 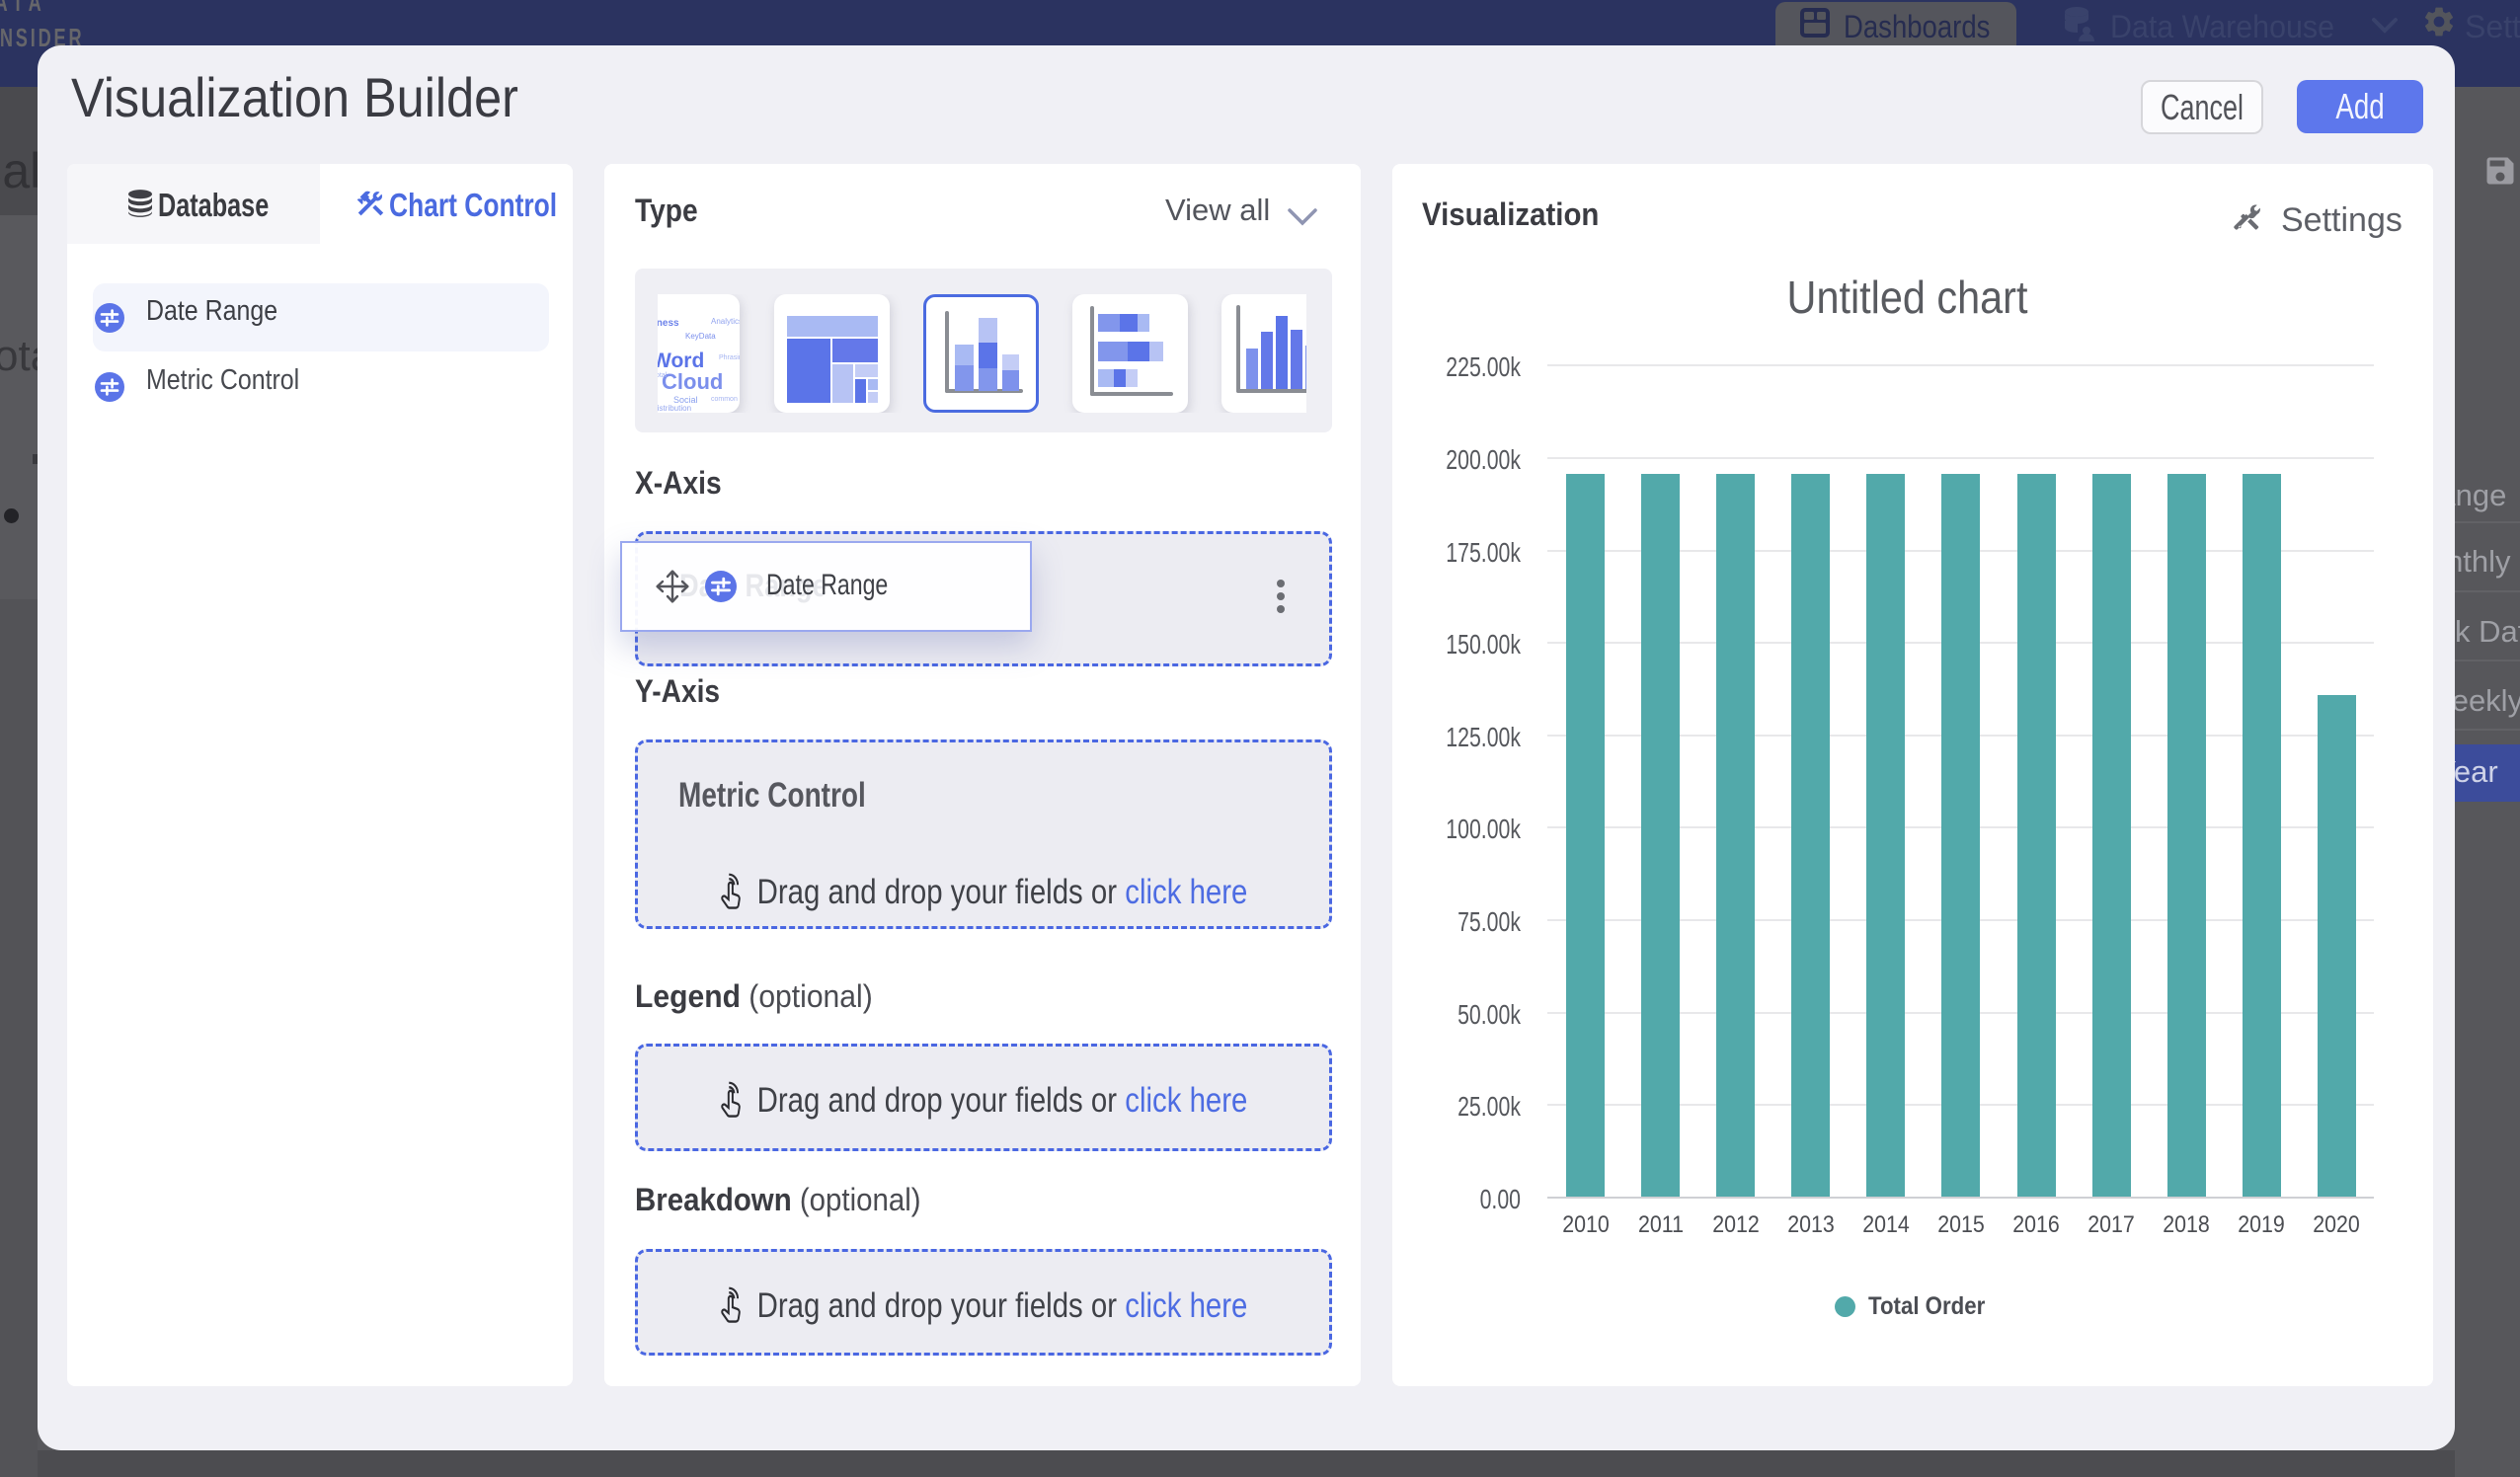 I want to click on svg-text: common, so click(x=724, y=399).